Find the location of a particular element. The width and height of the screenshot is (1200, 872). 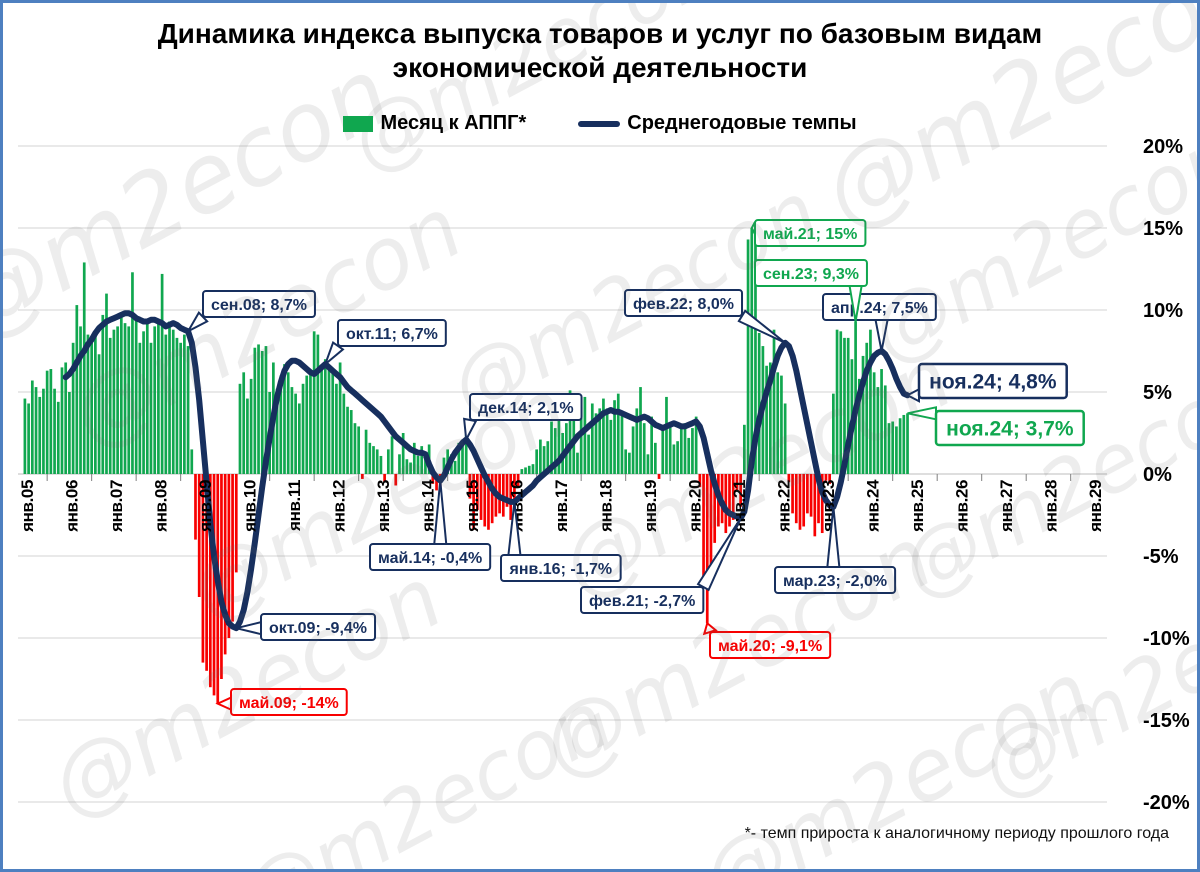

x-axis-label: янв.22 is located at coordinates (783, 506).